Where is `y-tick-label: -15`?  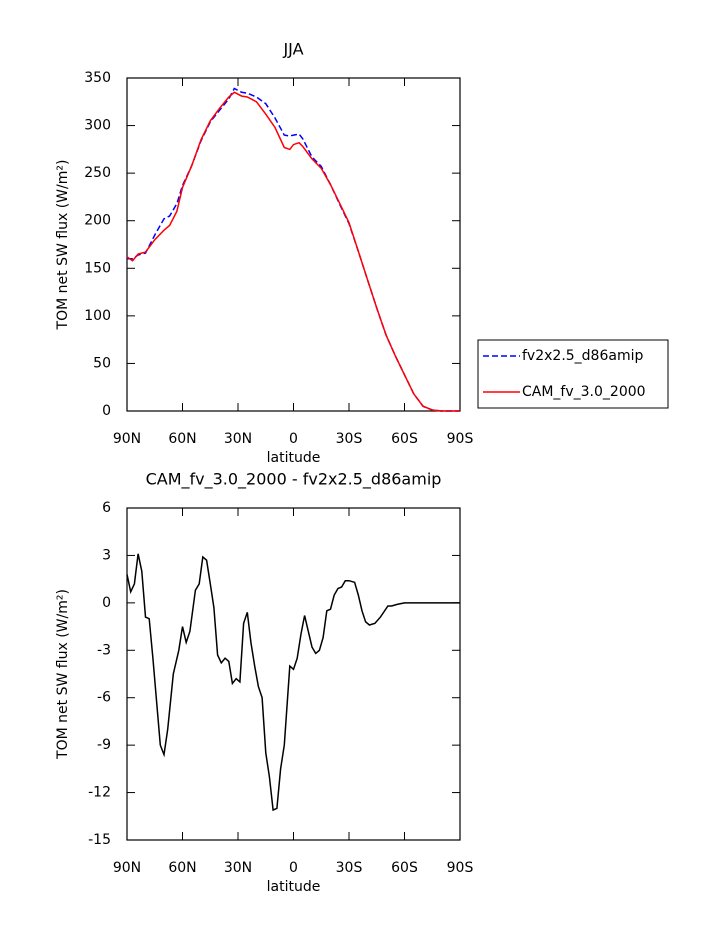
y-tick-label: -15 is located at coordinates (99, 840).